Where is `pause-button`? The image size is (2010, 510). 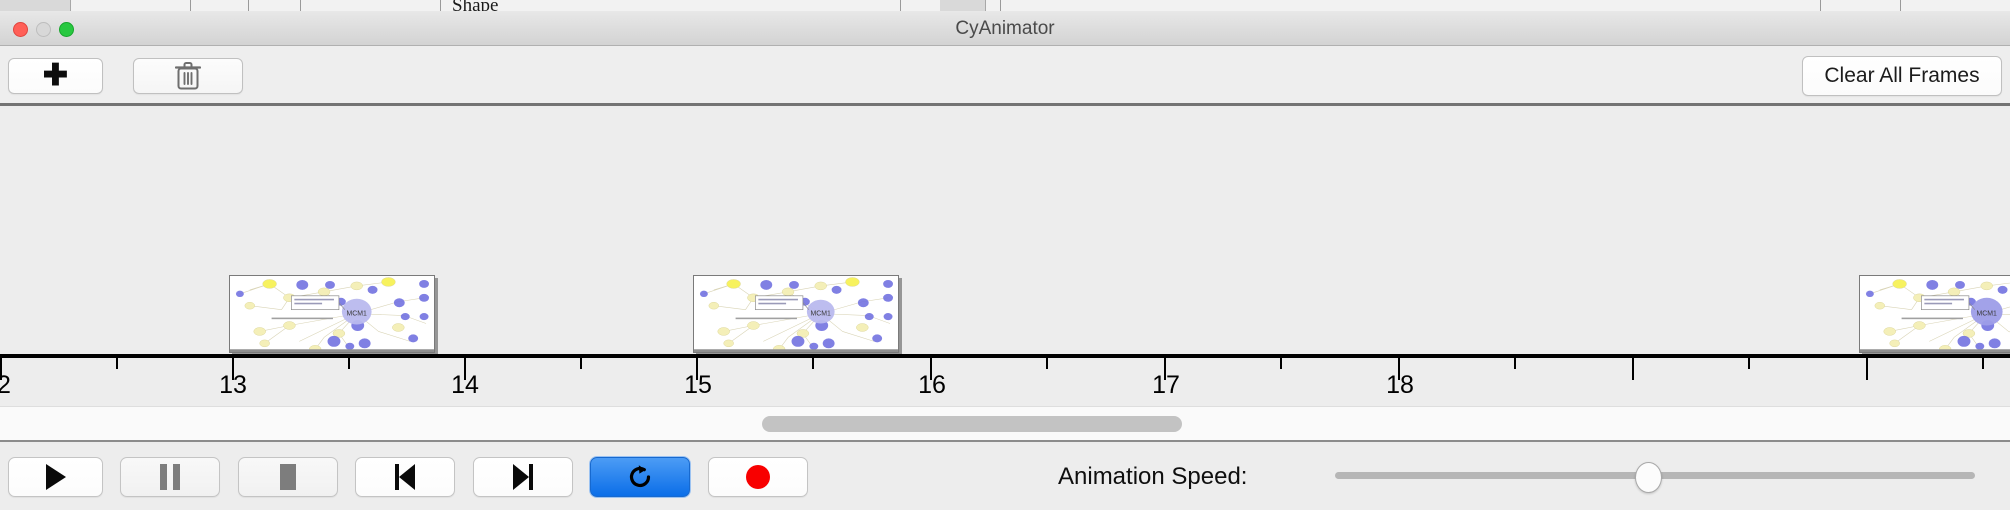 pause-button is located at coordinates (170, 477).